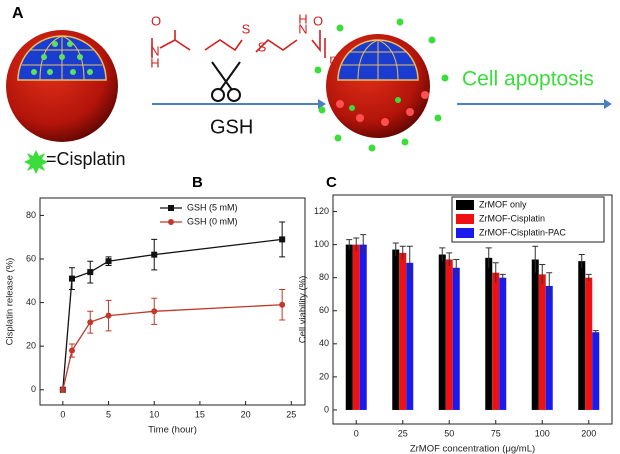  What do you see at coordinates (331, 182) in the screenshot?
I see `panel-label: C` at bounding box center [331, 182].